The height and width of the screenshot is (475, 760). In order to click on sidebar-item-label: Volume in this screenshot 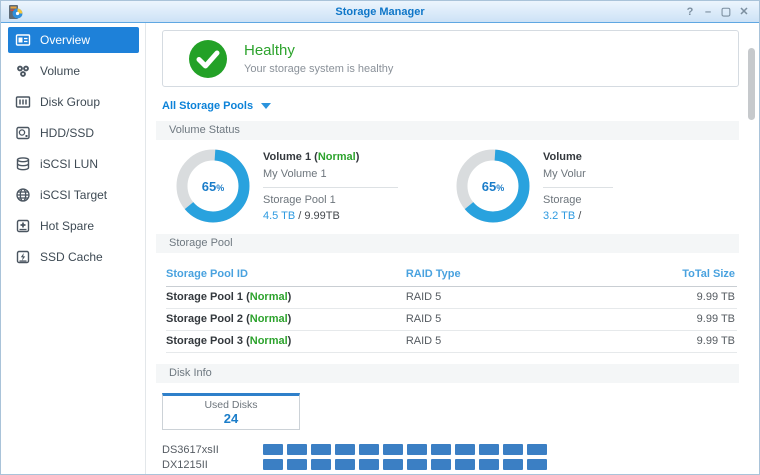, I will do `click(60, 71)`.